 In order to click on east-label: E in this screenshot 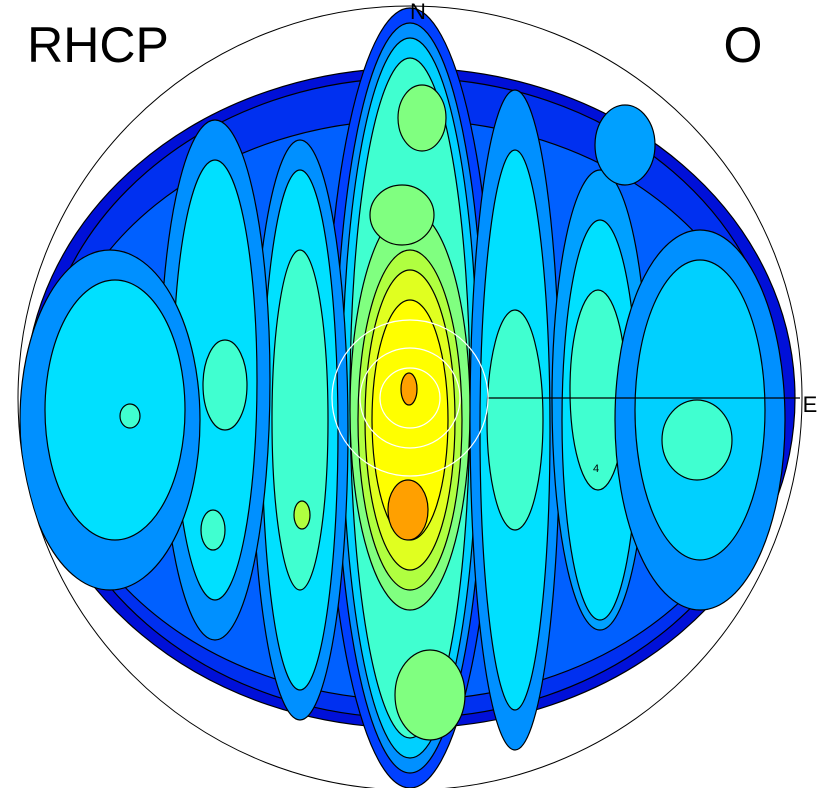, I will do `click(810, 404)`.